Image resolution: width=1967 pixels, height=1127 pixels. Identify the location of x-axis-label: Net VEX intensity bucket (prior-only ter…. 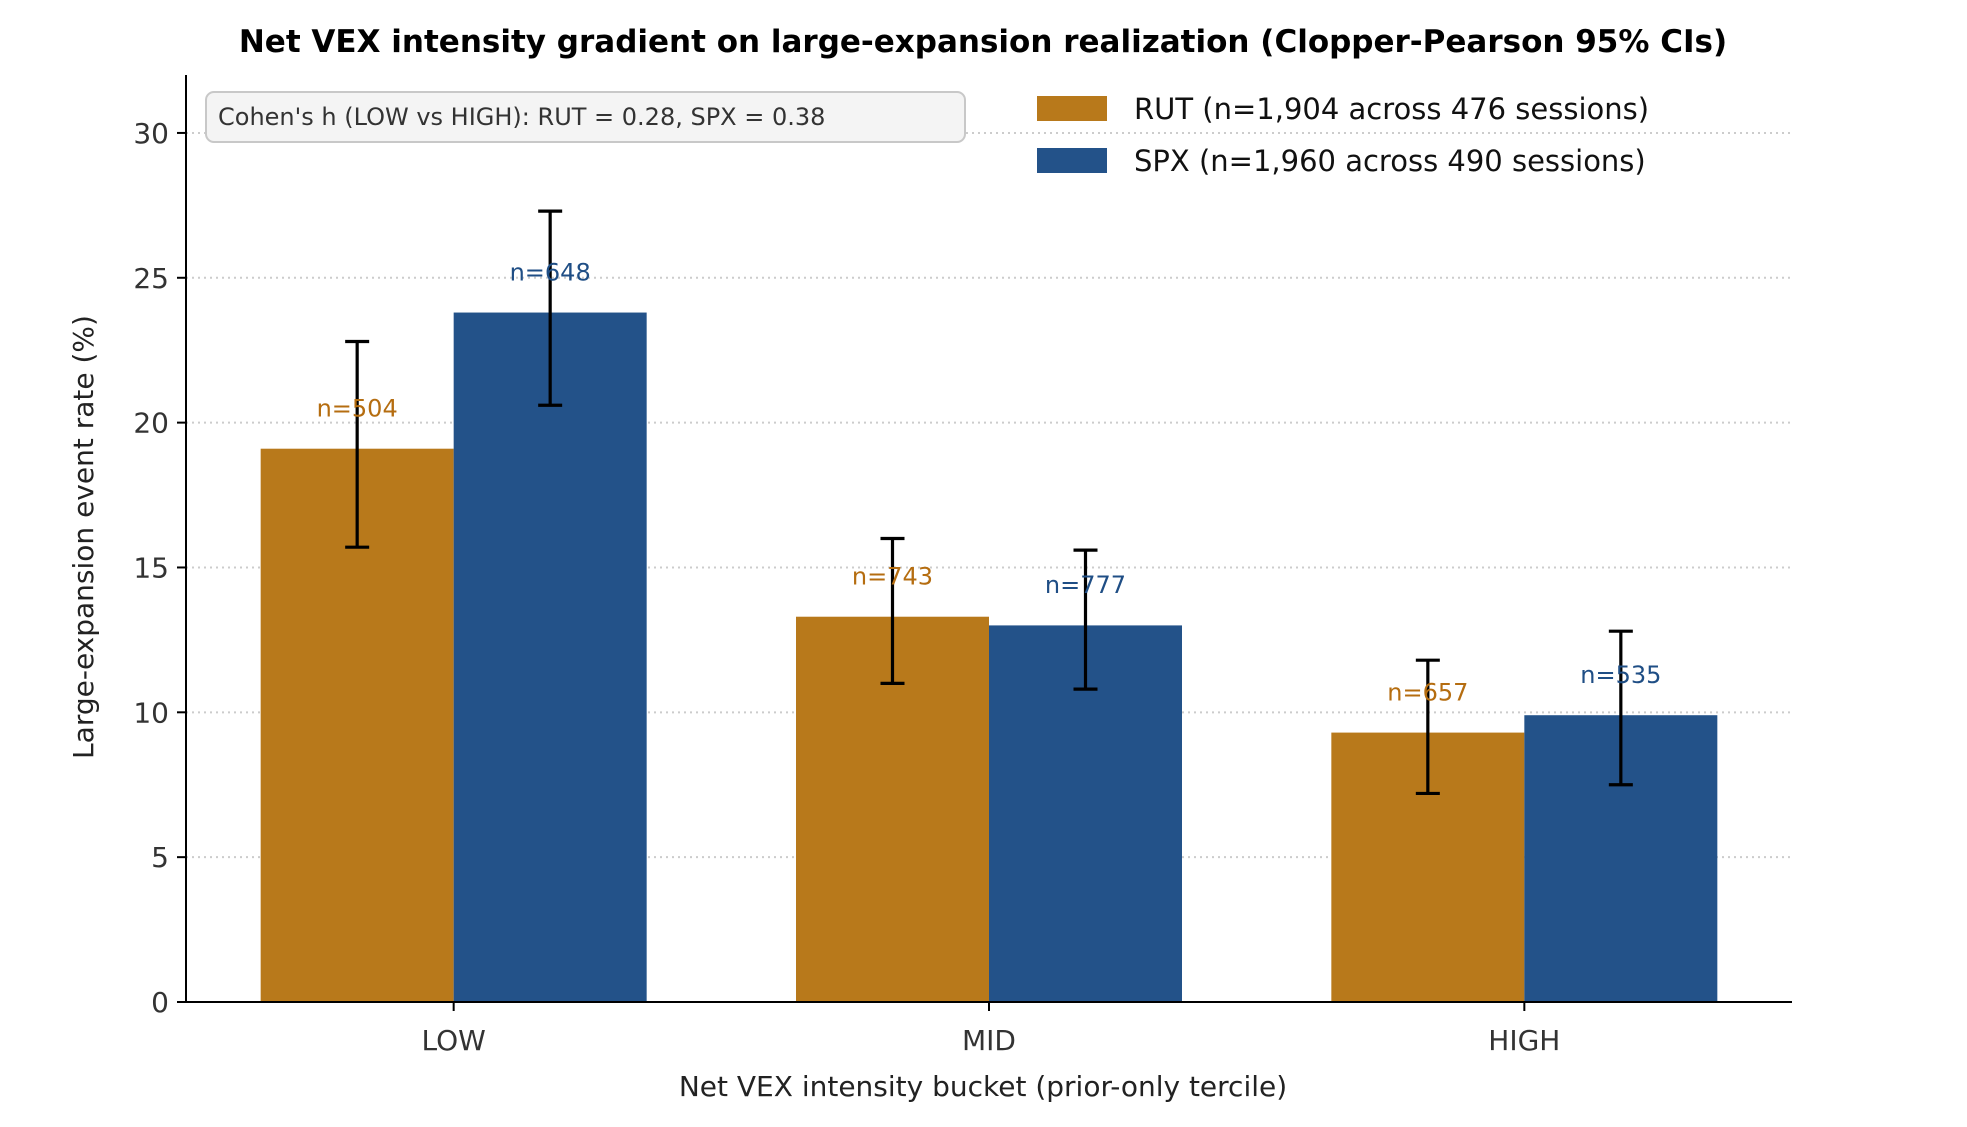
(983, 1086).